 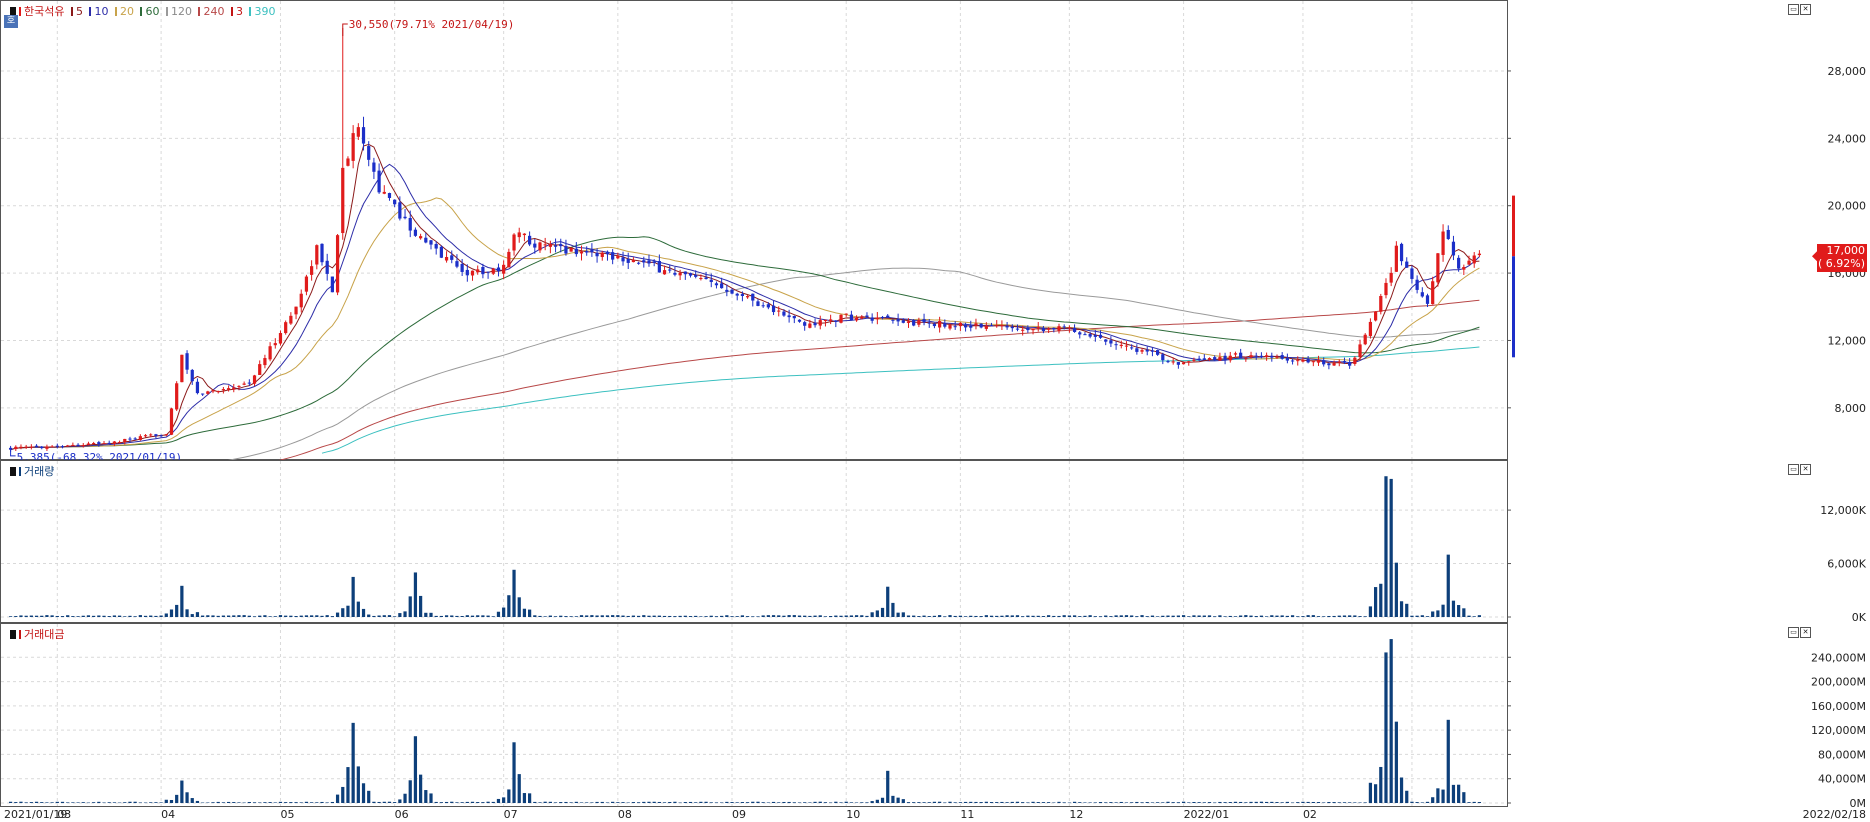 I want to click on ma5-indicator, so click(x=71, y=11).